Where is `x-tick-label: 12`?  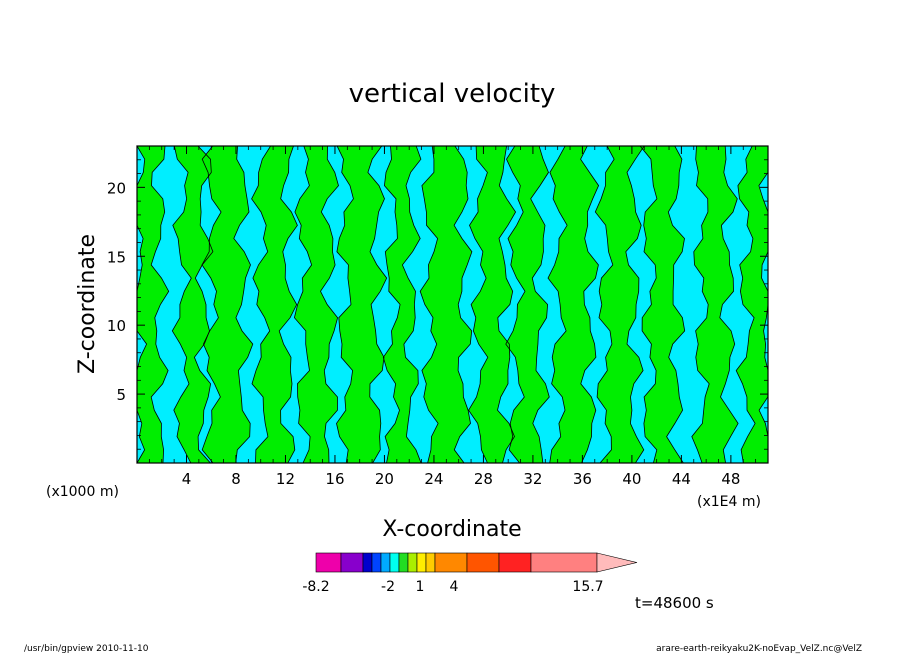 x-tick-label: 12 is located at coordinates (285, 479).